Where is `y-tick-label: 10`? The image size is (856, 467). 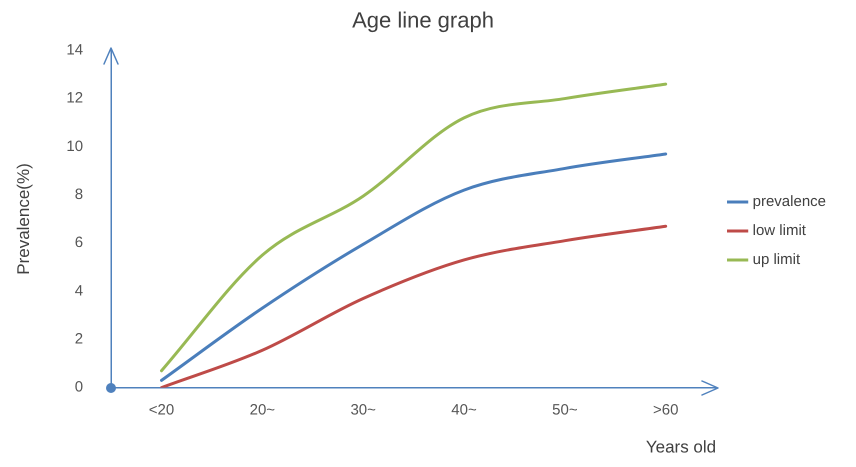 y-tick-label: 10 is located at coordinates (75, 146).